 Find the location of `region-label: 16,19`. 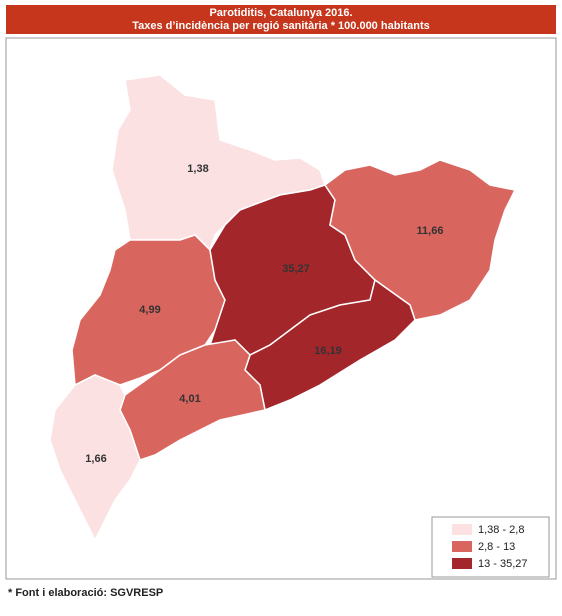

region-label: 16,19 is located at coordinates (328, 351).